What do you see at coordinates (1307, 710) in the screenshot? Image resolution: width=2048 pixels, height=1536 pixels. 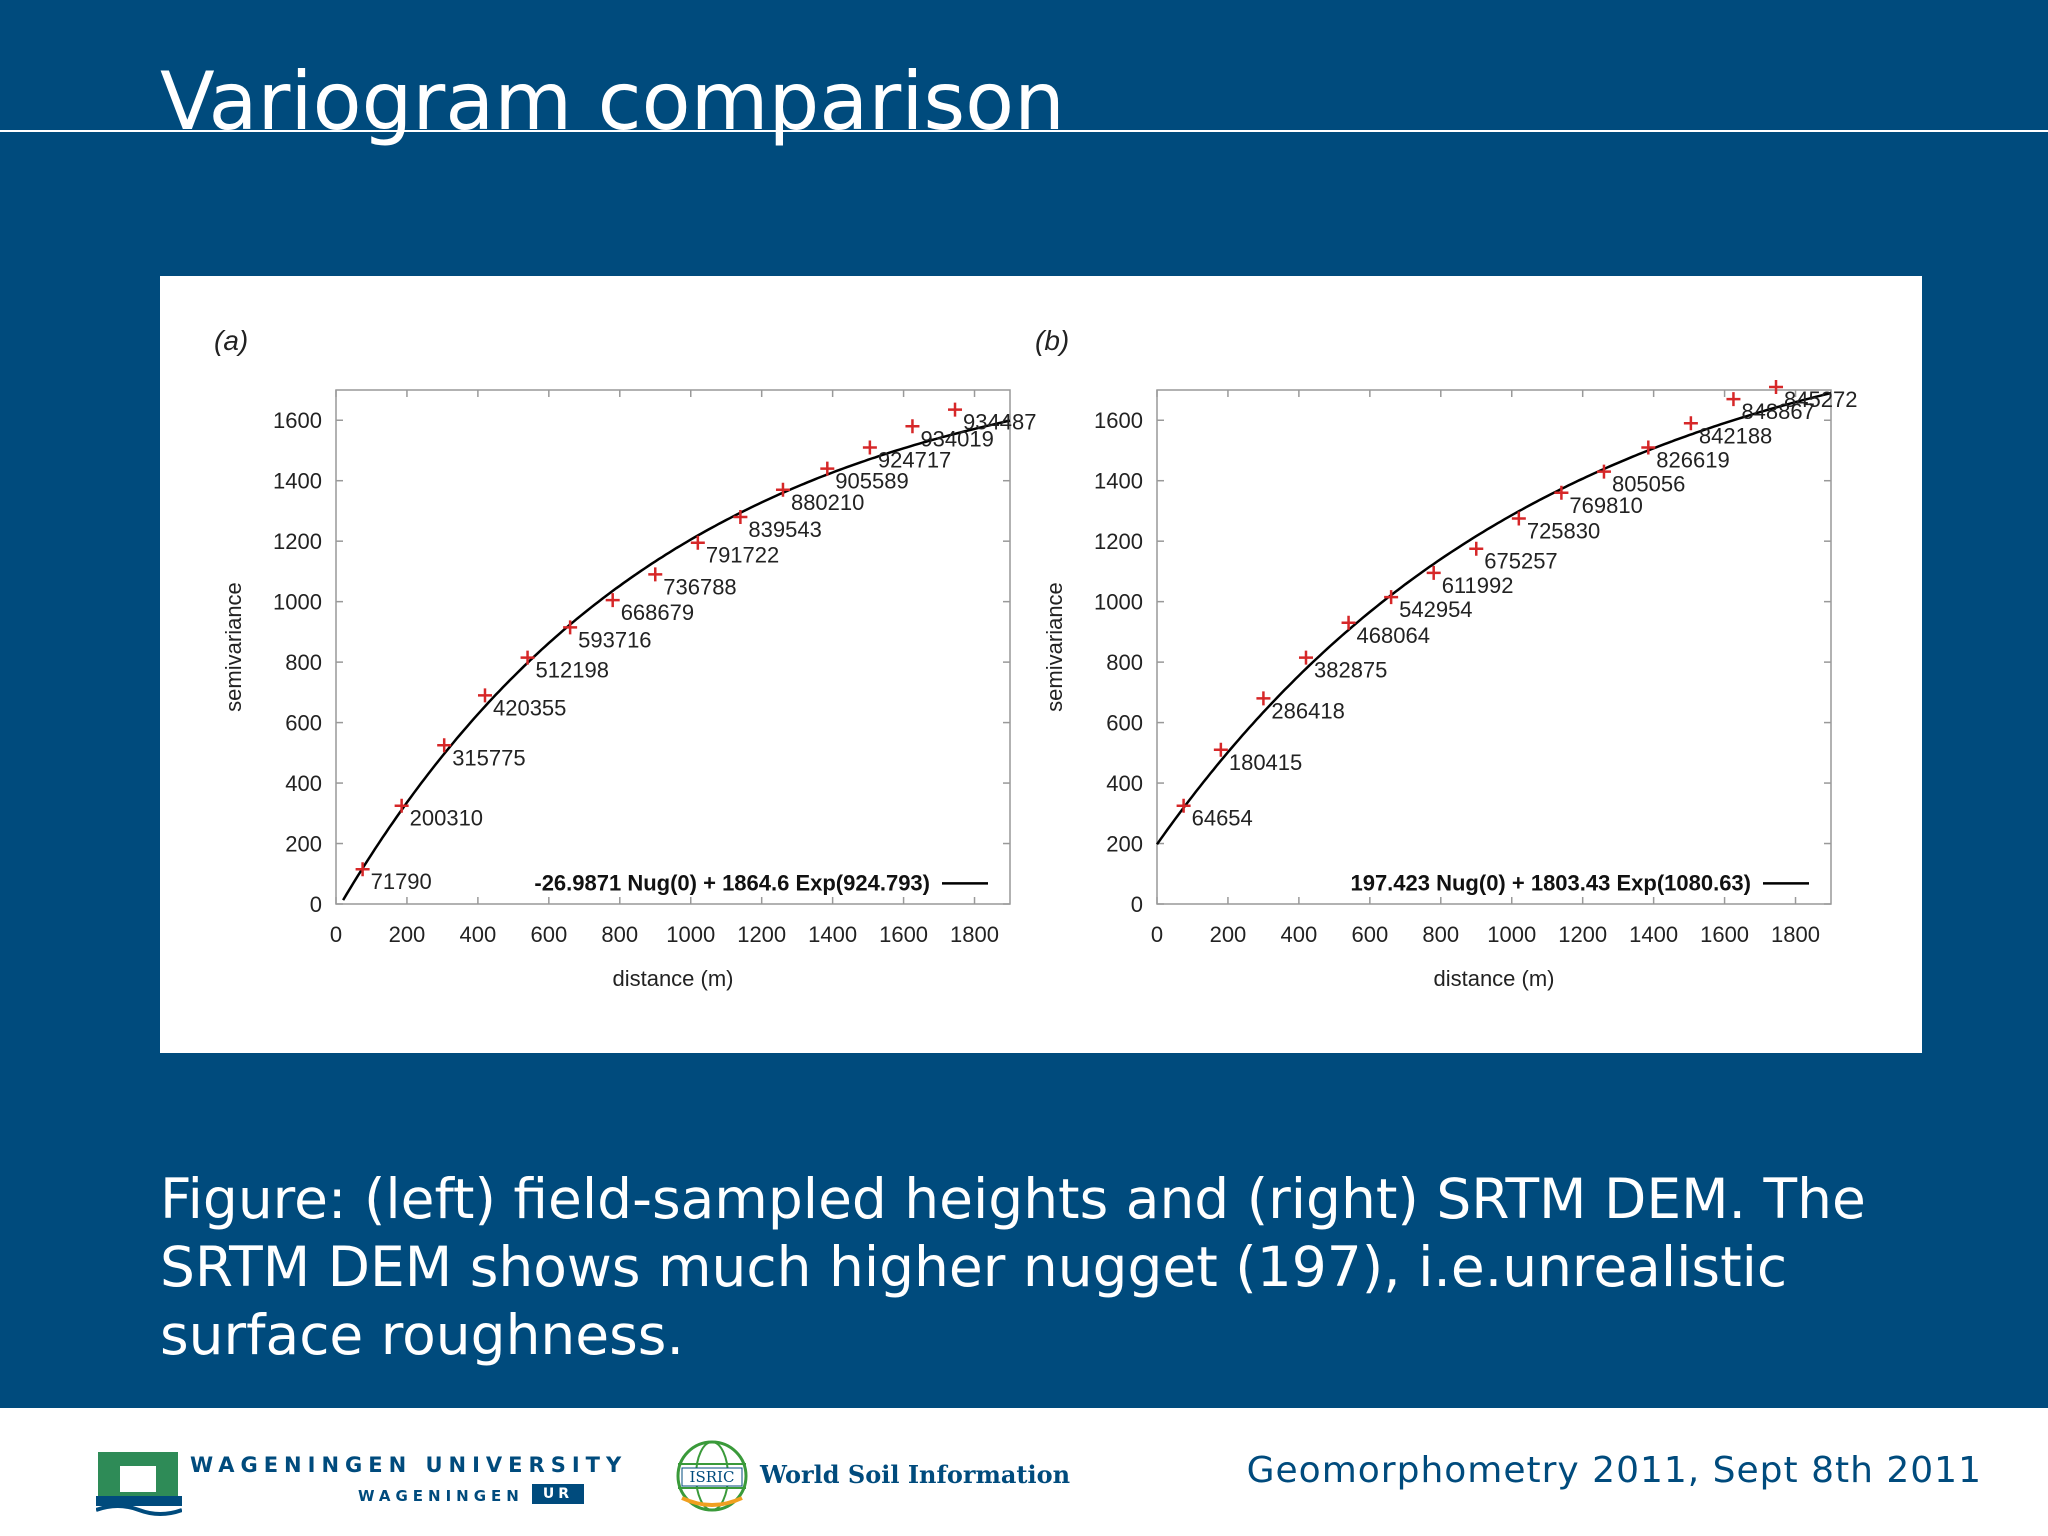 I see `data-point-label: 286418` at bounding box center [1307, 710].